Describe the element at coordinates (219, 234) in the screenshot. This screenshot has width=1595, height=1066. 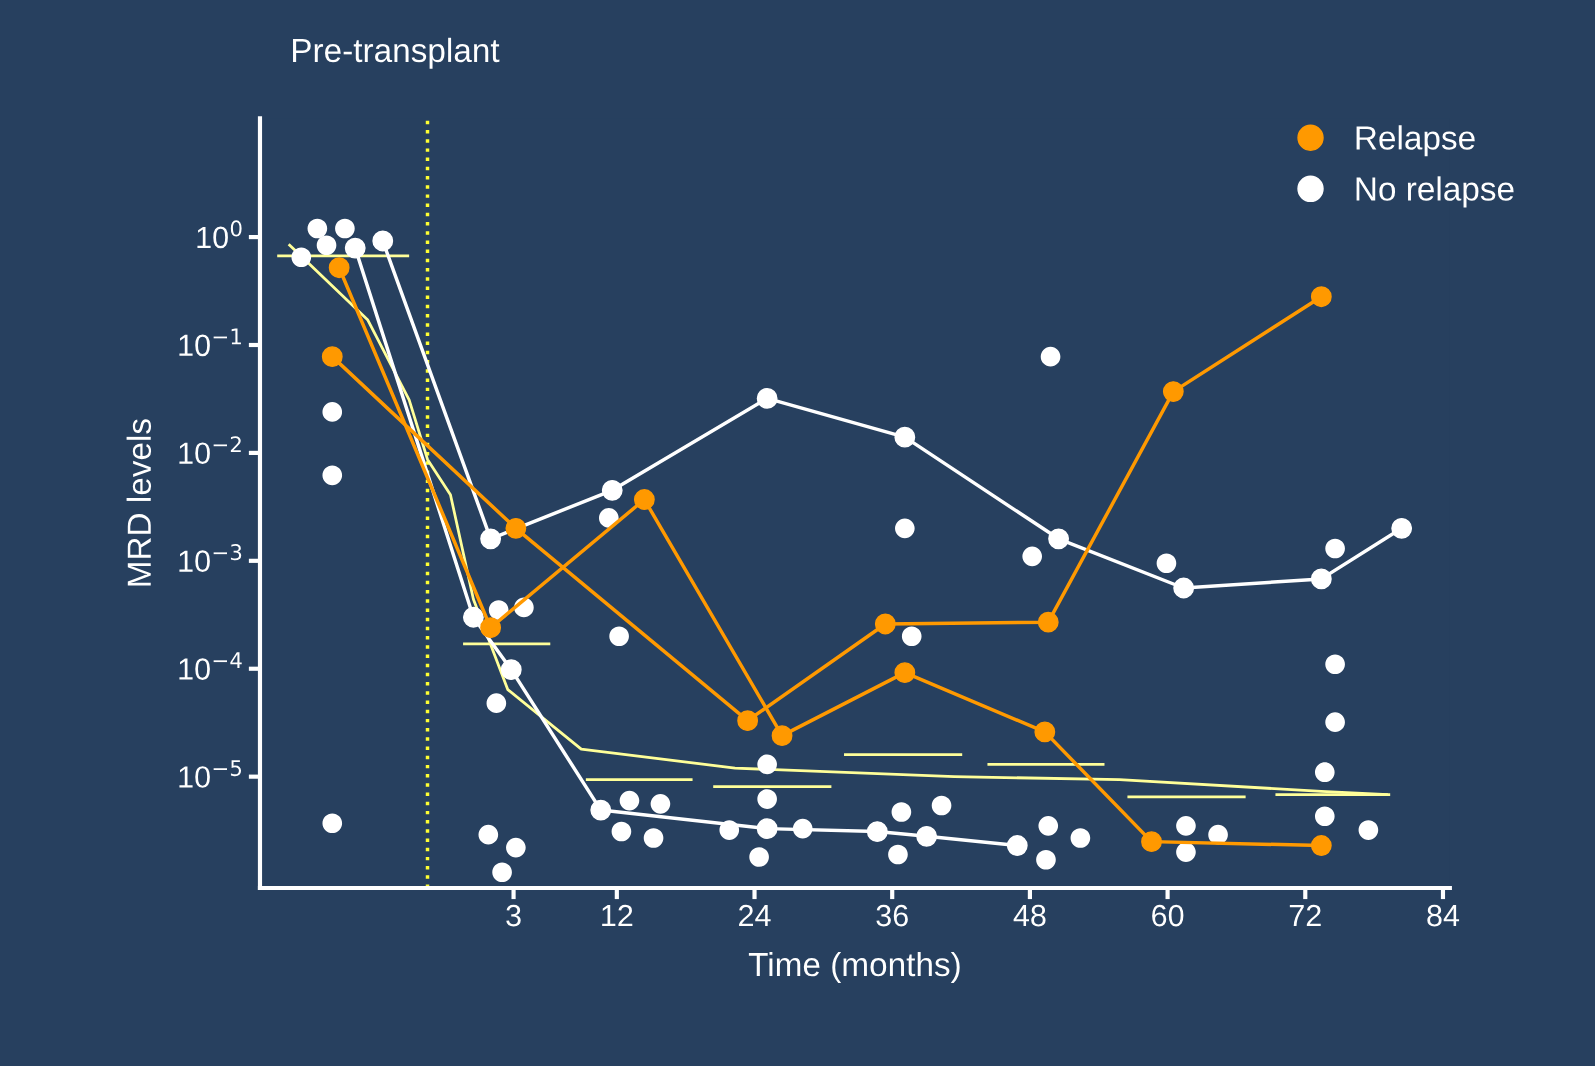
I see `y-tick-label: 10$^{0}$` at that location.